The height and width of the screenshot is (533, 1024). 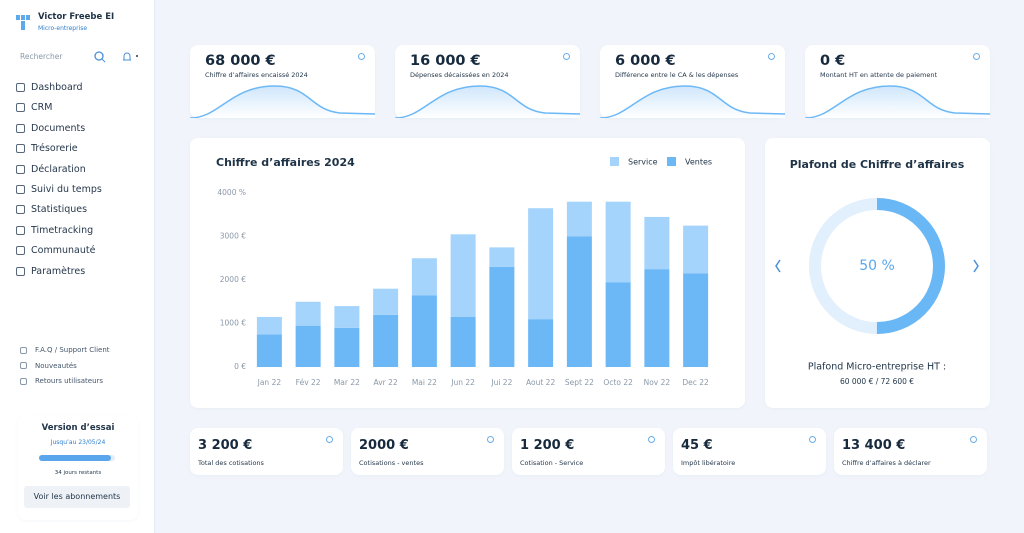 What do you see at coordinates (63, 251) in the screenshot?
I see `menu-label: Communauté` at bounding box center [63, 251].